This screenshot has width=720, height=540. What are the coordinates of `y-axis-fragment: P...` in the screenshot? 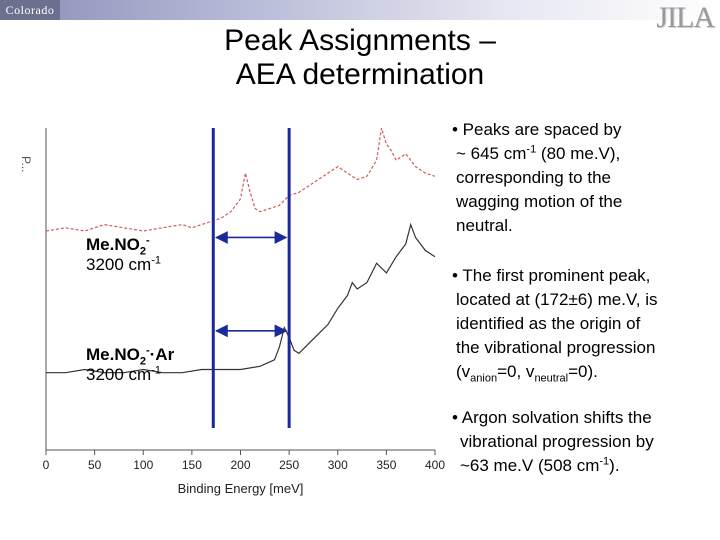 It's located at (26, 164).